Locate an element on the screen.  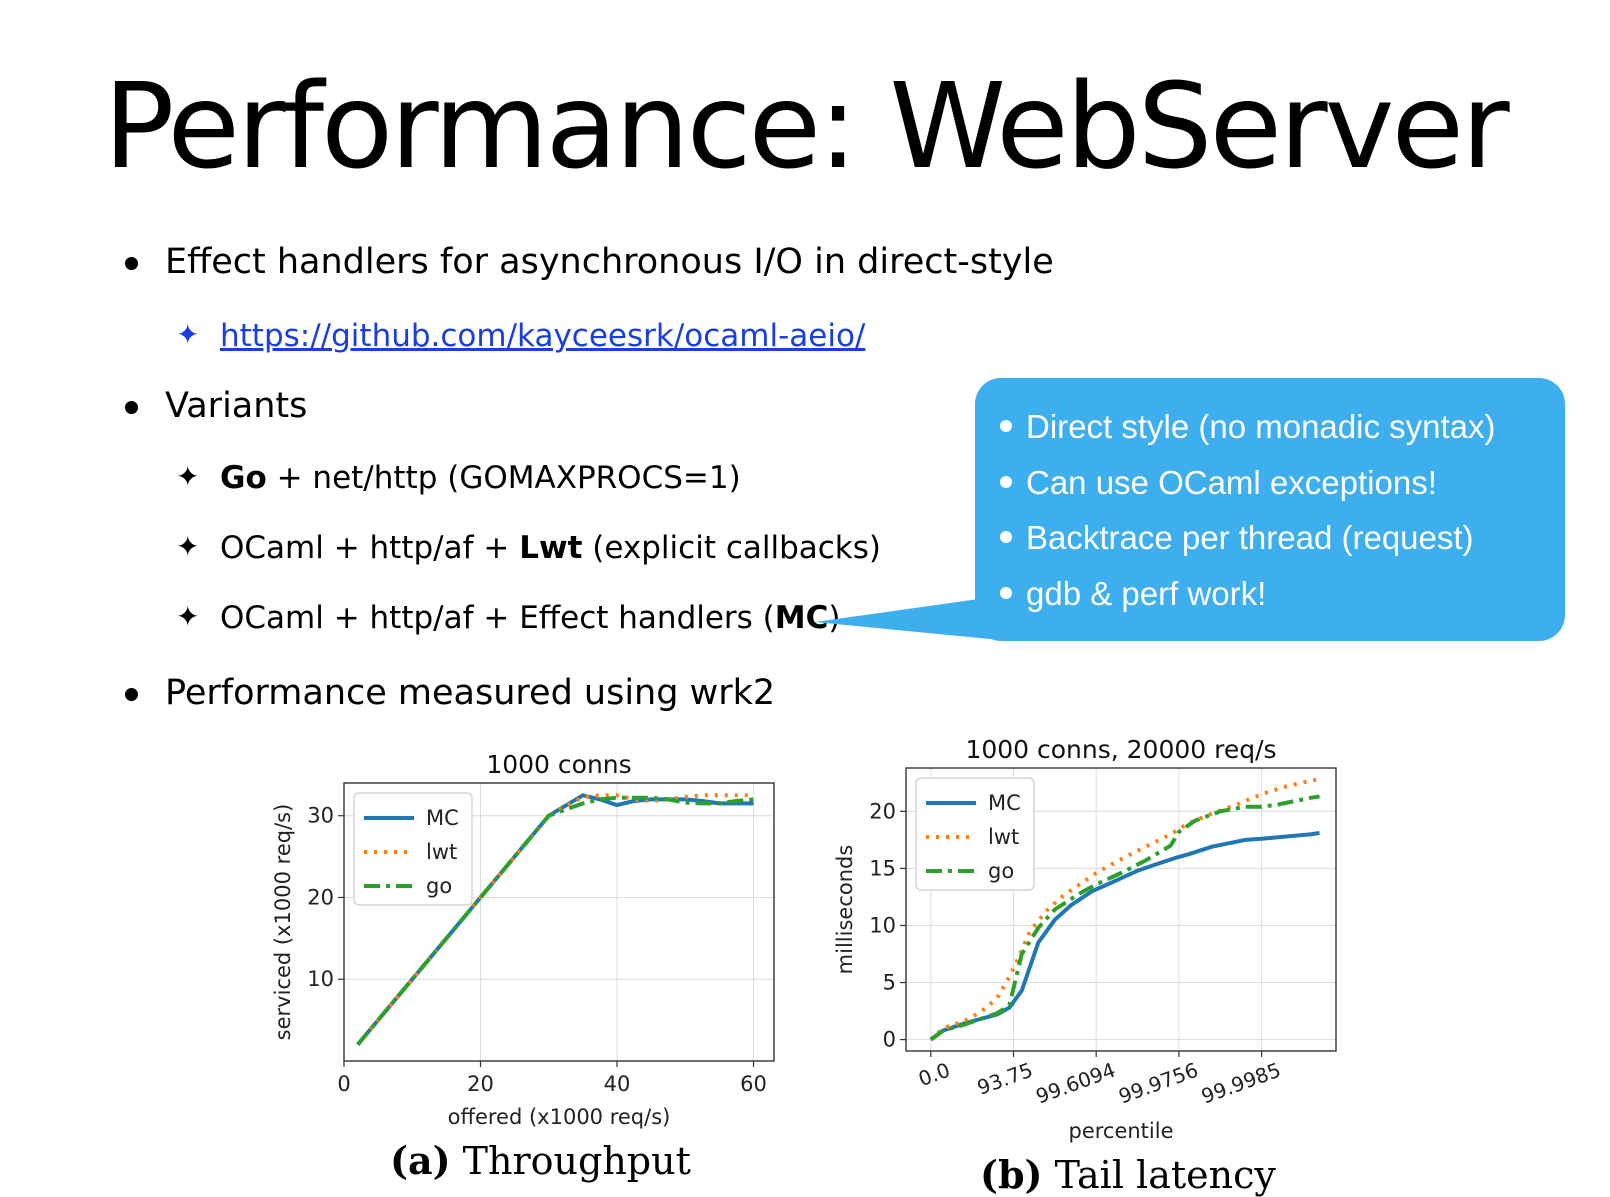
variant-lwt-bold: Lwt is located at coordinates (551, 548).